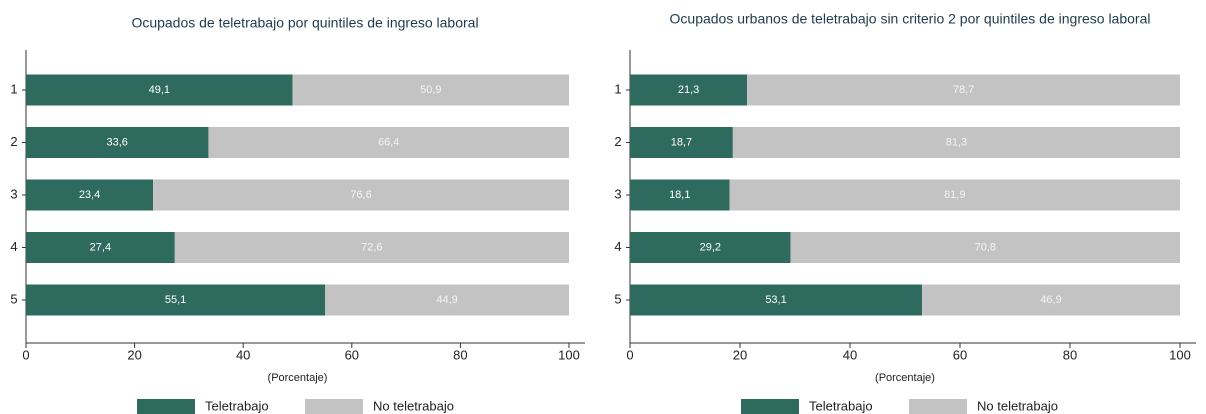  I want to click on value-label: 50,9, so click(430, 90).